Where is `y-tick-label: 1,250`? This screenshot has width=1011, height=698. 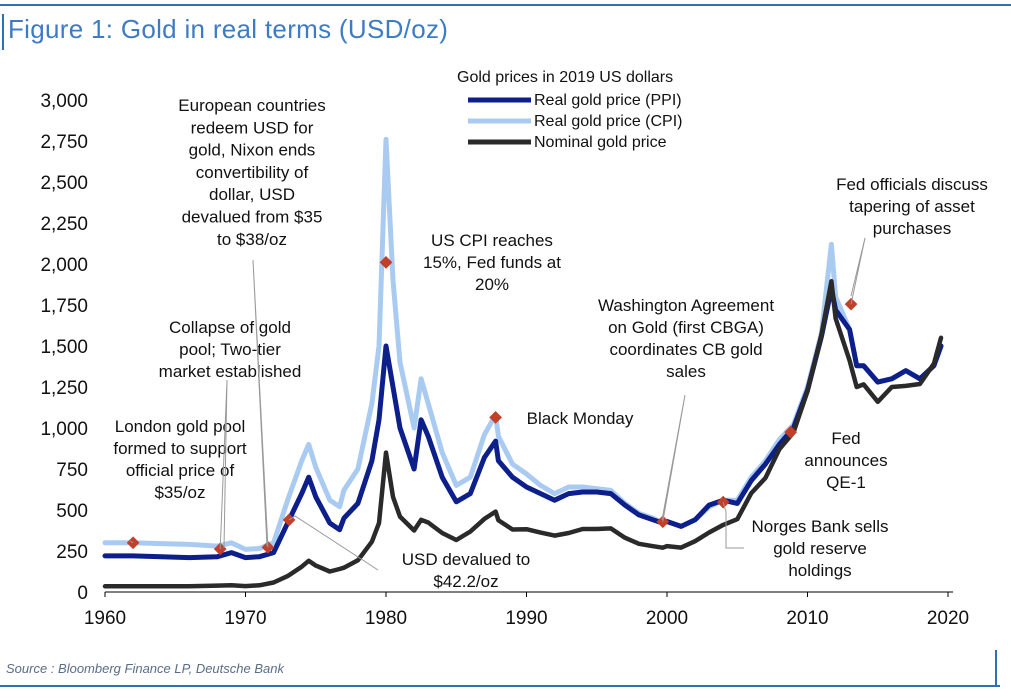 y-tick-label: 1,250 is located at coordinates (64, 388).